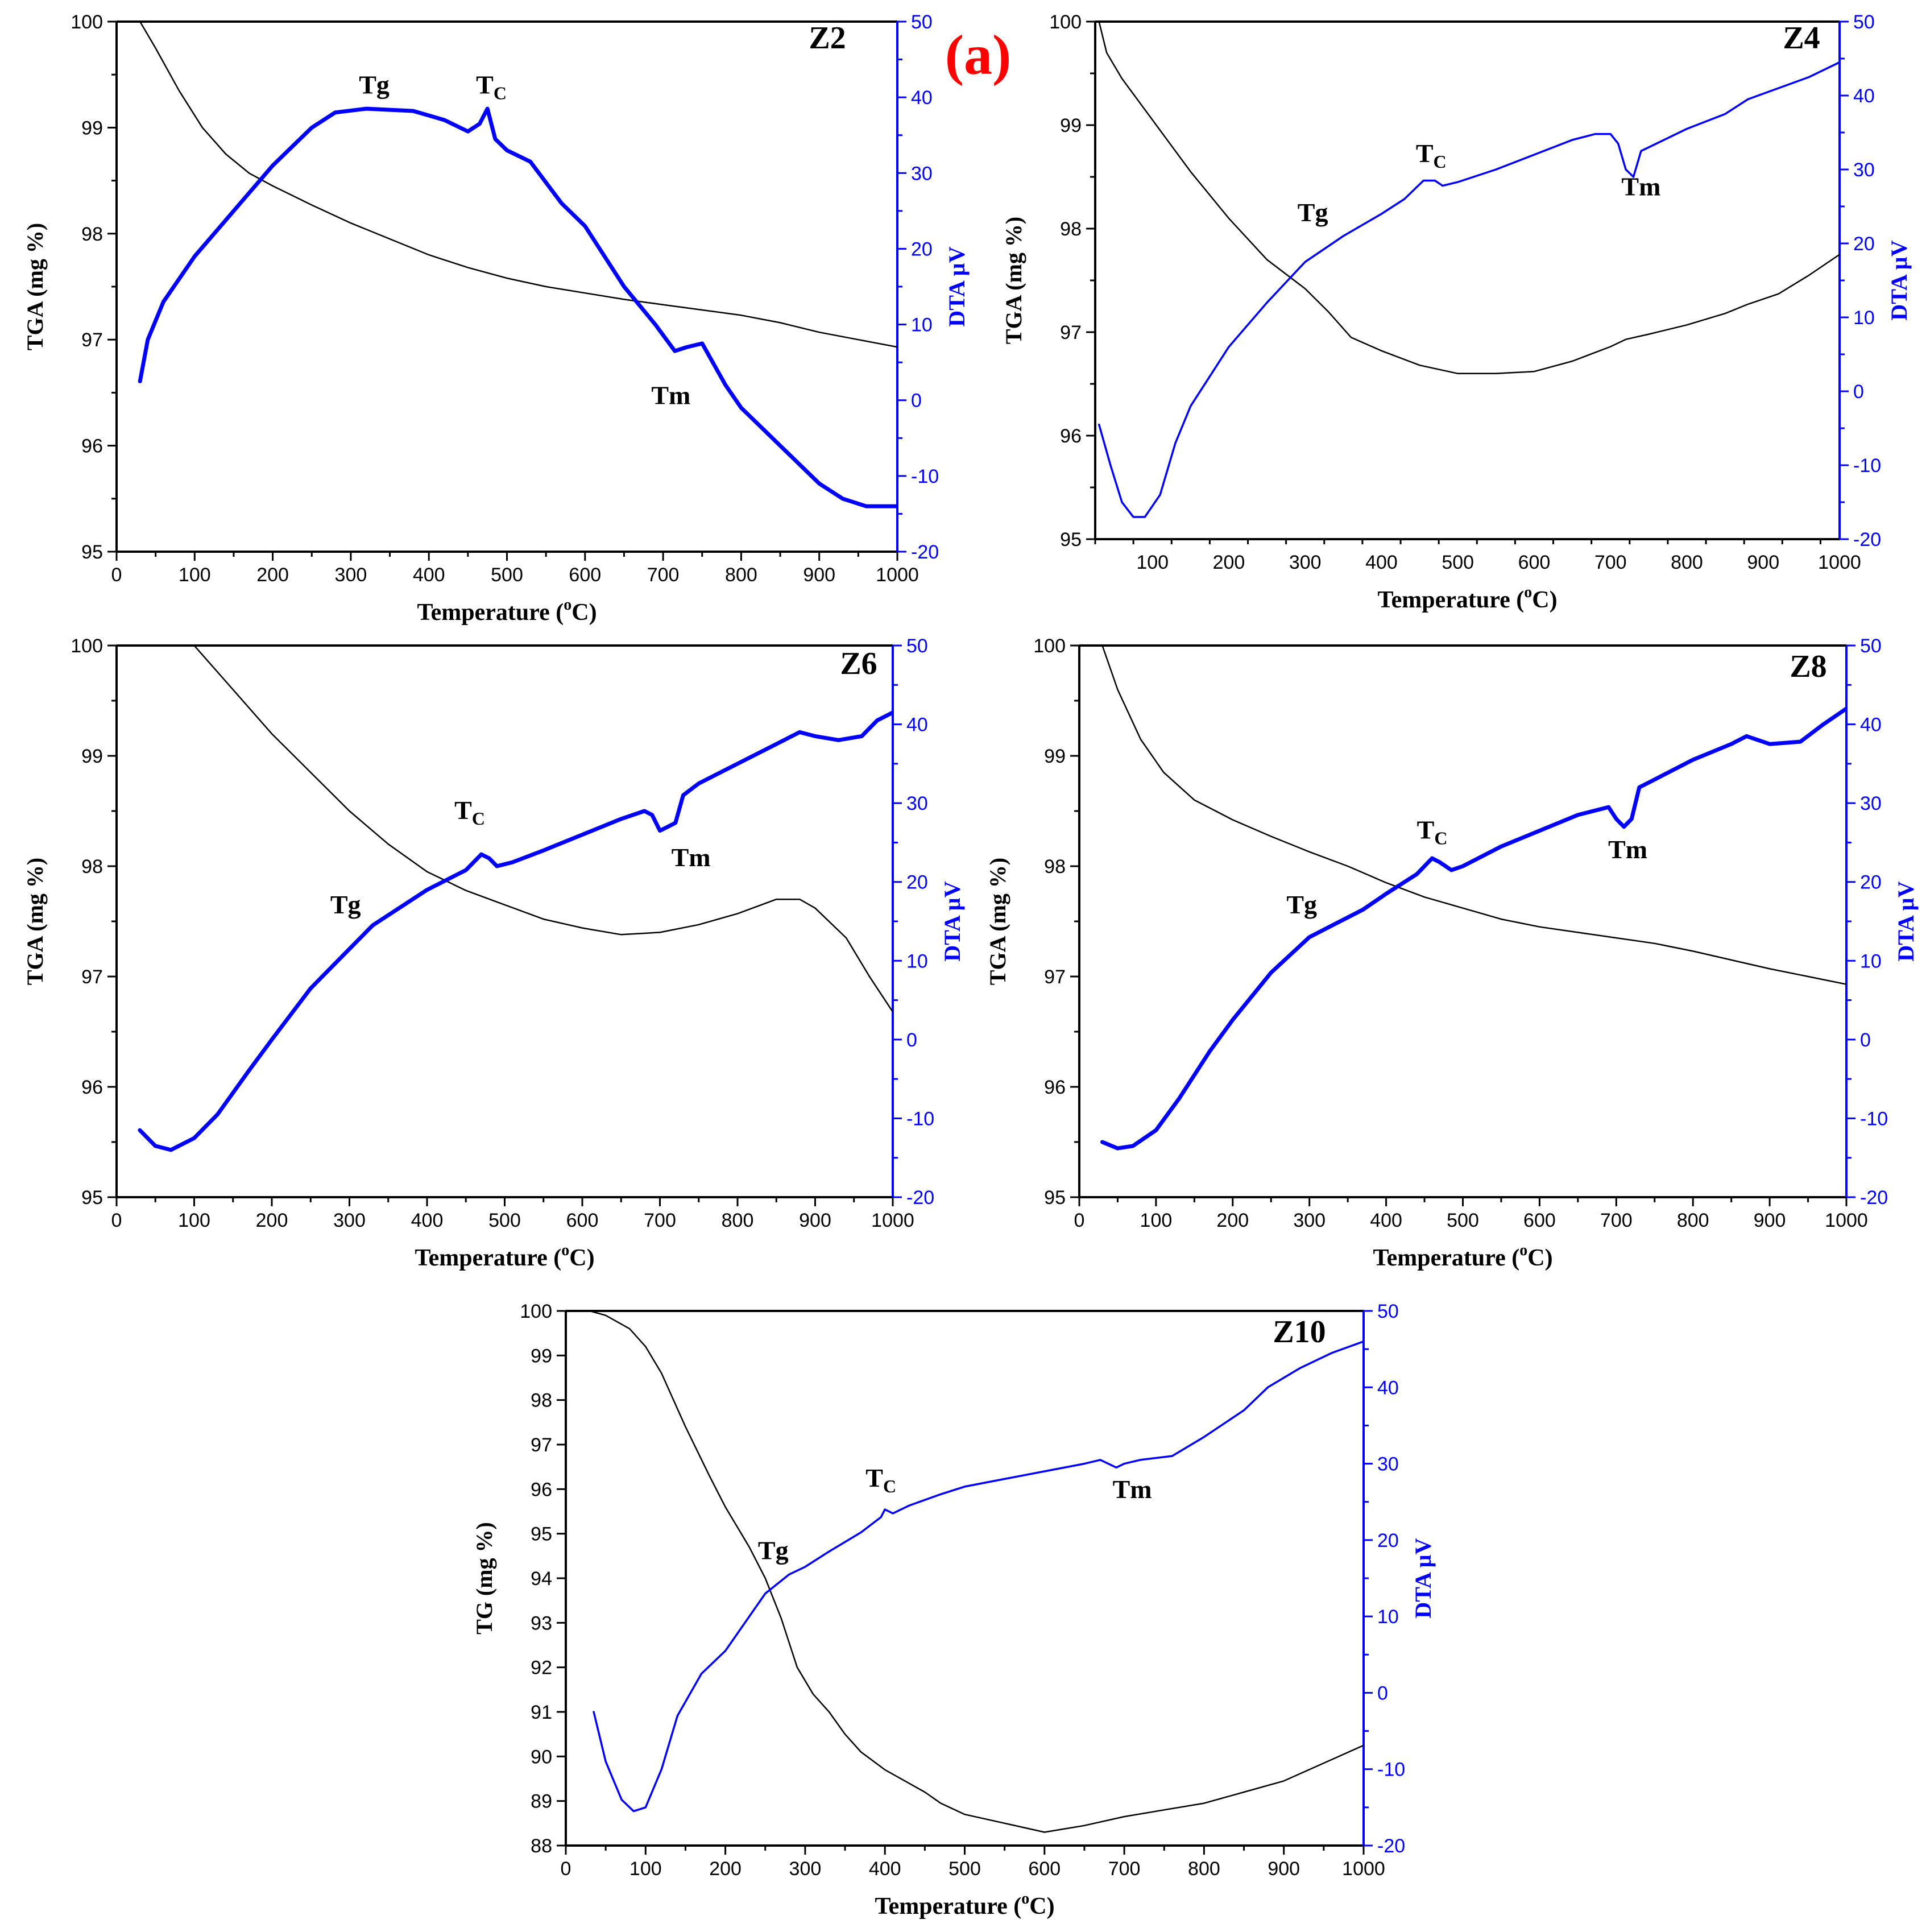 The image size is (1926, 1932). What do you see at coordinates (541, 1802) in the screenshot?
I see `left-y-tick-label: 89` at bounding box center [541, 1802].